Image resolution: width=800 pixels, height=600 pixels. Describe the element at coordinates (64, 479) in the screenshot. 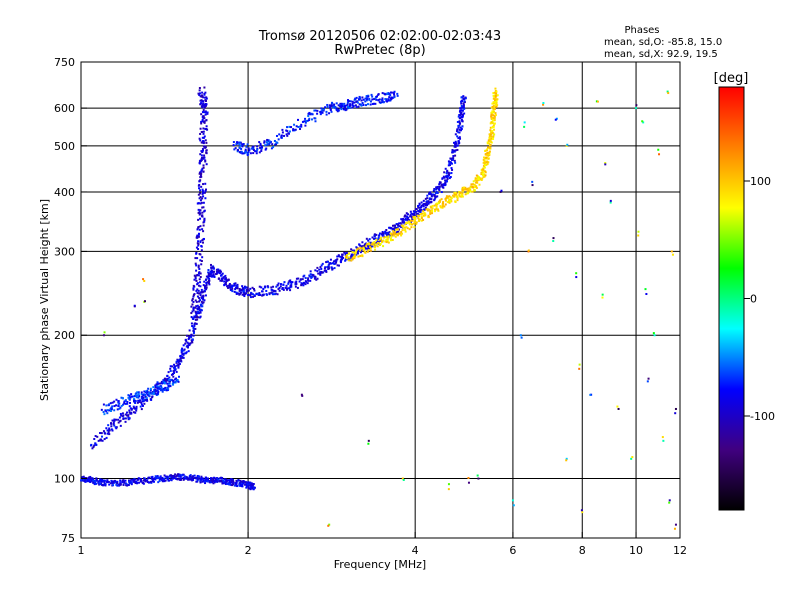

I see `y-tick-label: 100` at that location.